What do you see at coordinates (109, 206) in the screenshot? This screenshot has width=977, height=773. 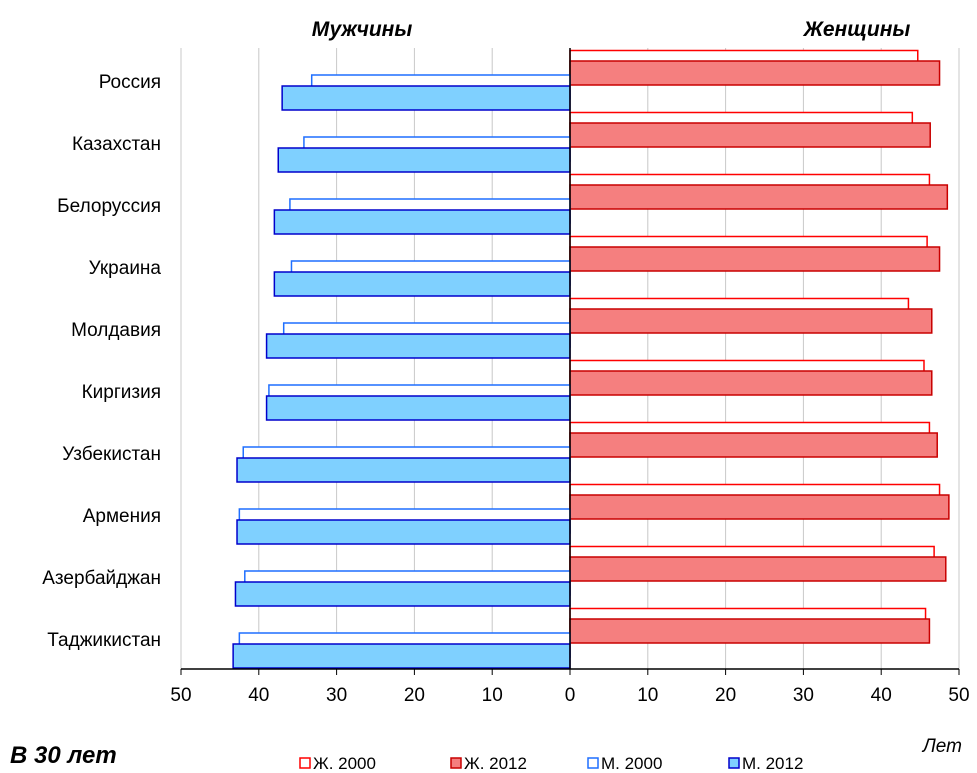 I see `category-label: Белоруссия` at bounding box center [109, 206].